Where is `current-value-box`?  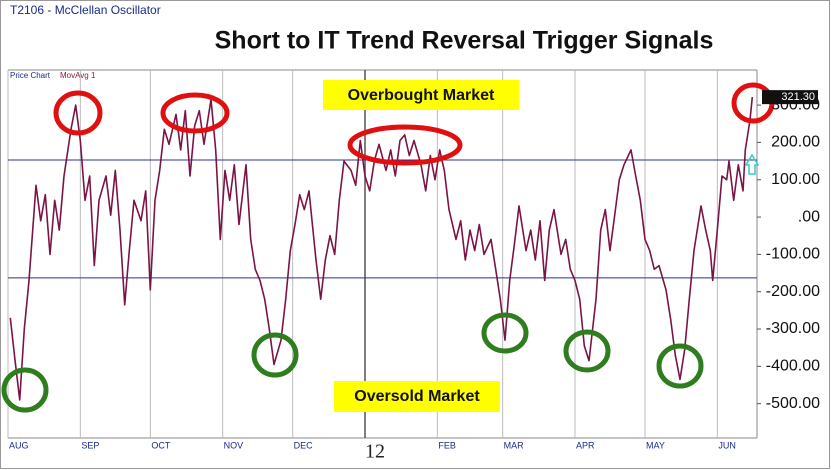 current-value-box is located at coordinates (790, 97).